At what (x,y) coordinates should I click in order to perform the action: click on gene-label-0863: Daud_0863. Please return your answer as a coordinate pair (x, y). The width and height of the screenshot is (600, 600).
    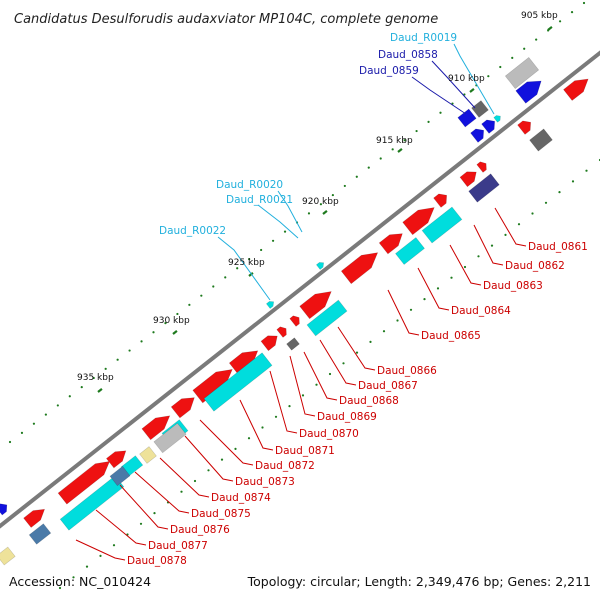
    Looking at the image, I should click on (513, 286).